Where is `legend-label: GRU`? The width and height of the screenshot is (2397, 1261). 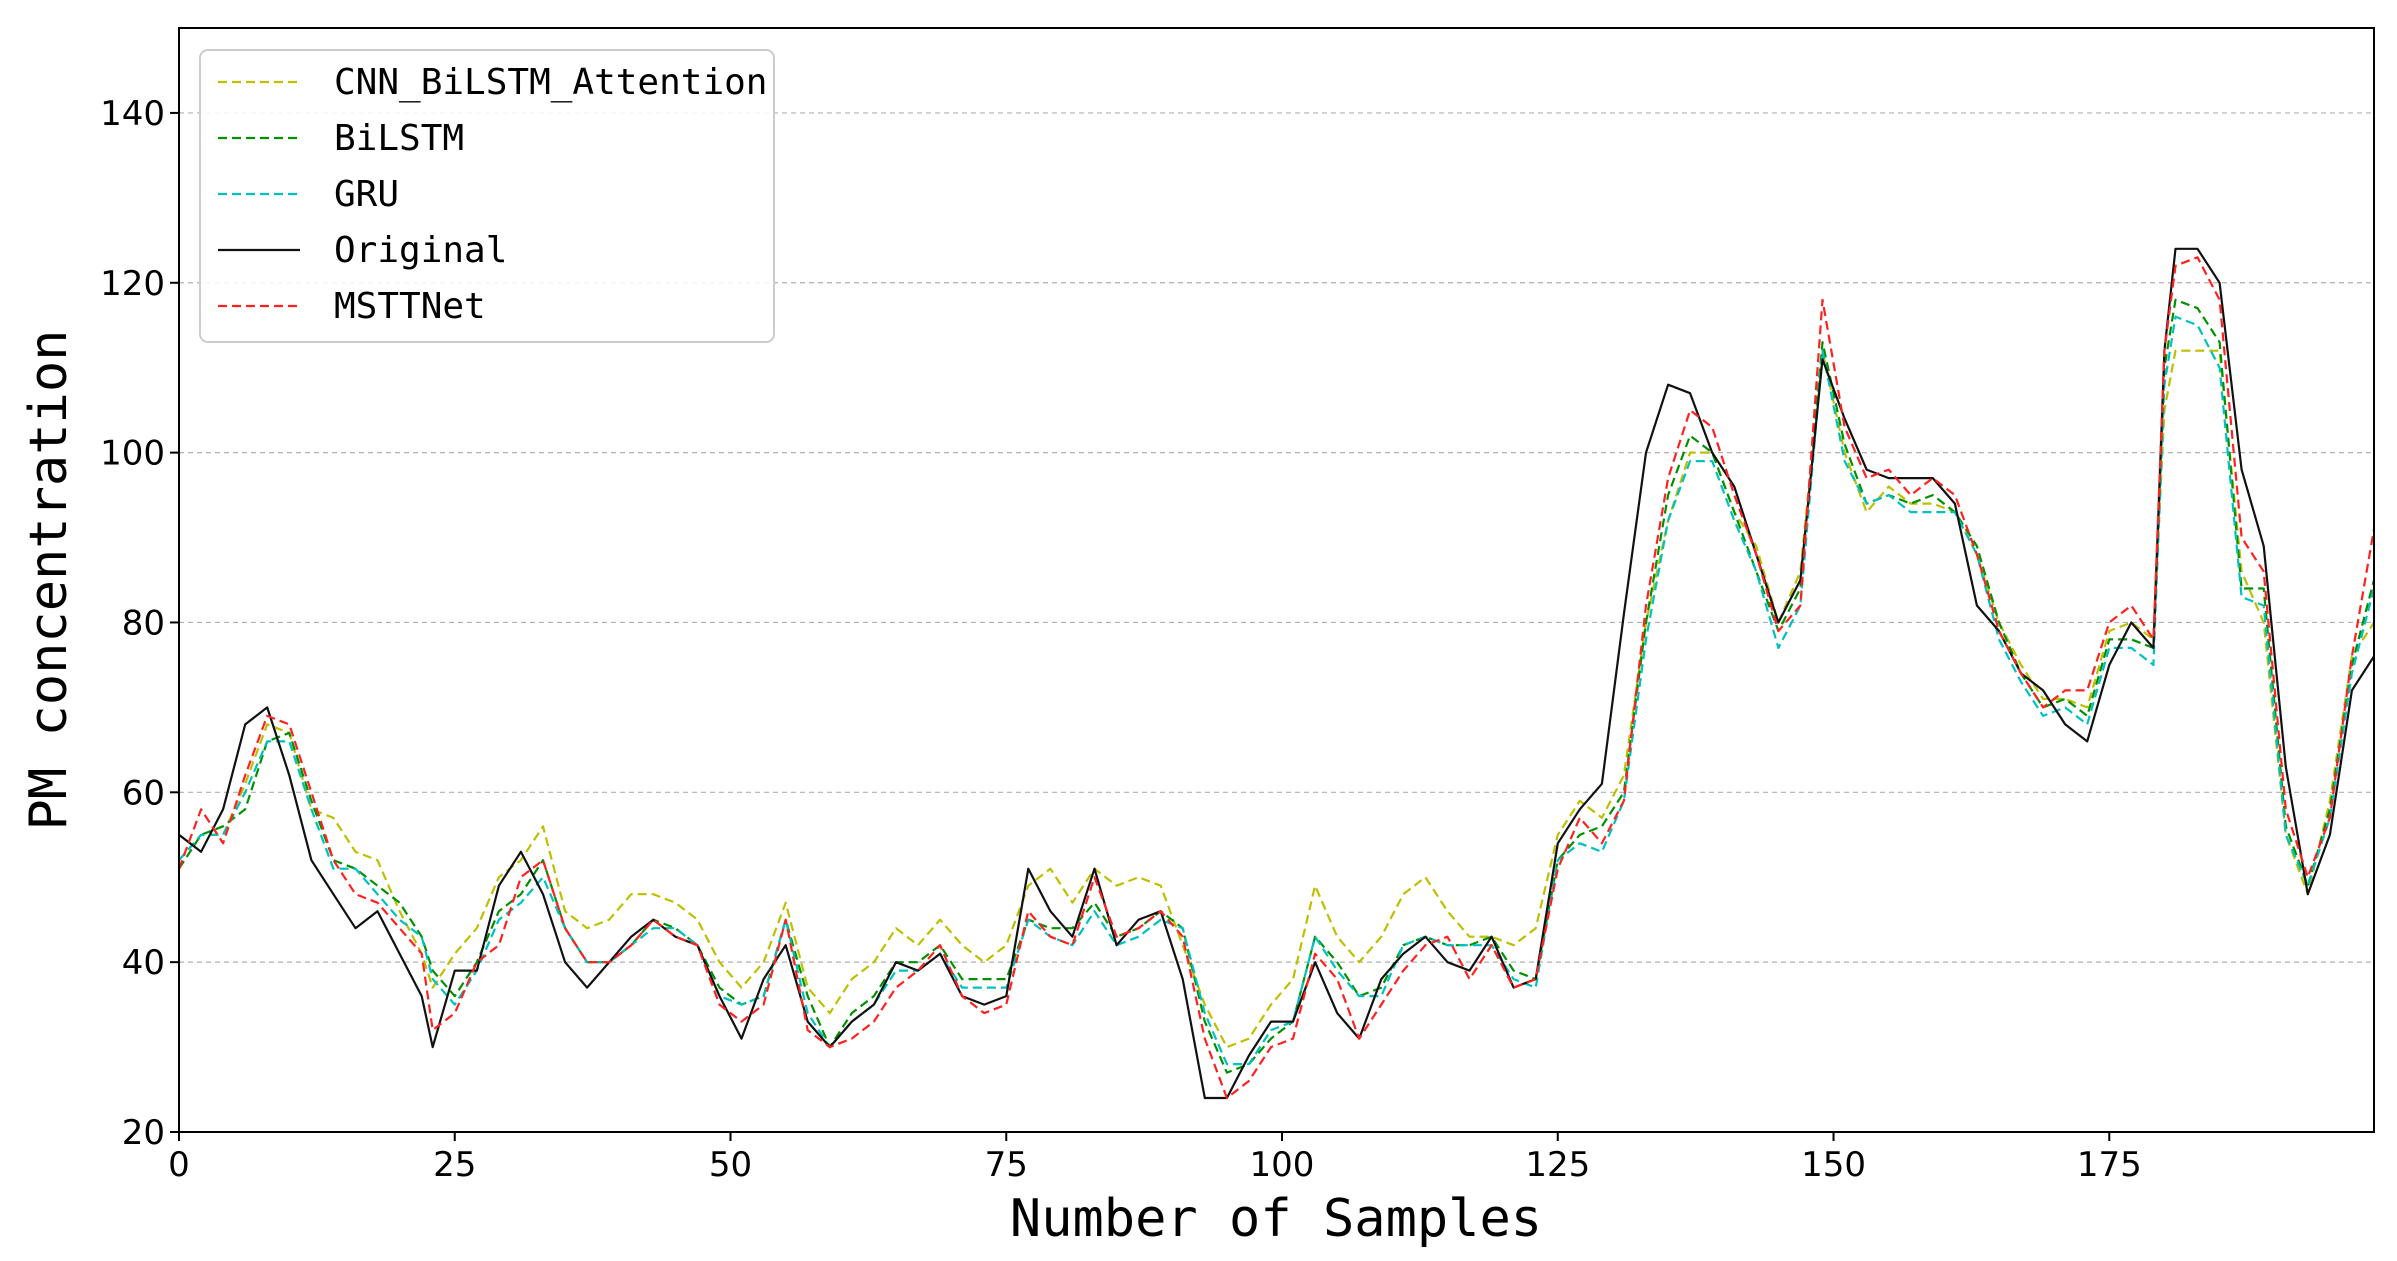 legend-label: GRU is located at coordinates (366, 194).